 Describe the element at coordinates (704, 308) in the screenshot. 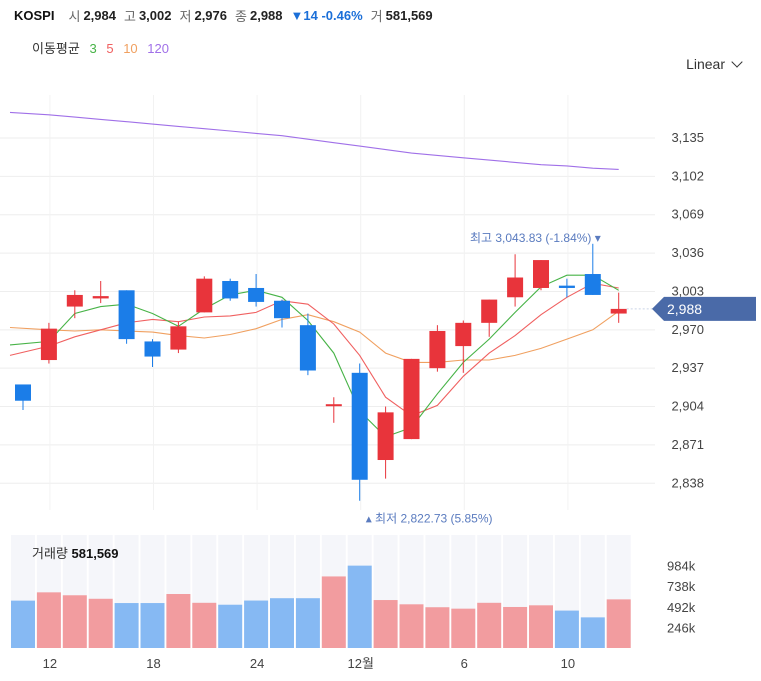

I see `current-price-tag` at that location.